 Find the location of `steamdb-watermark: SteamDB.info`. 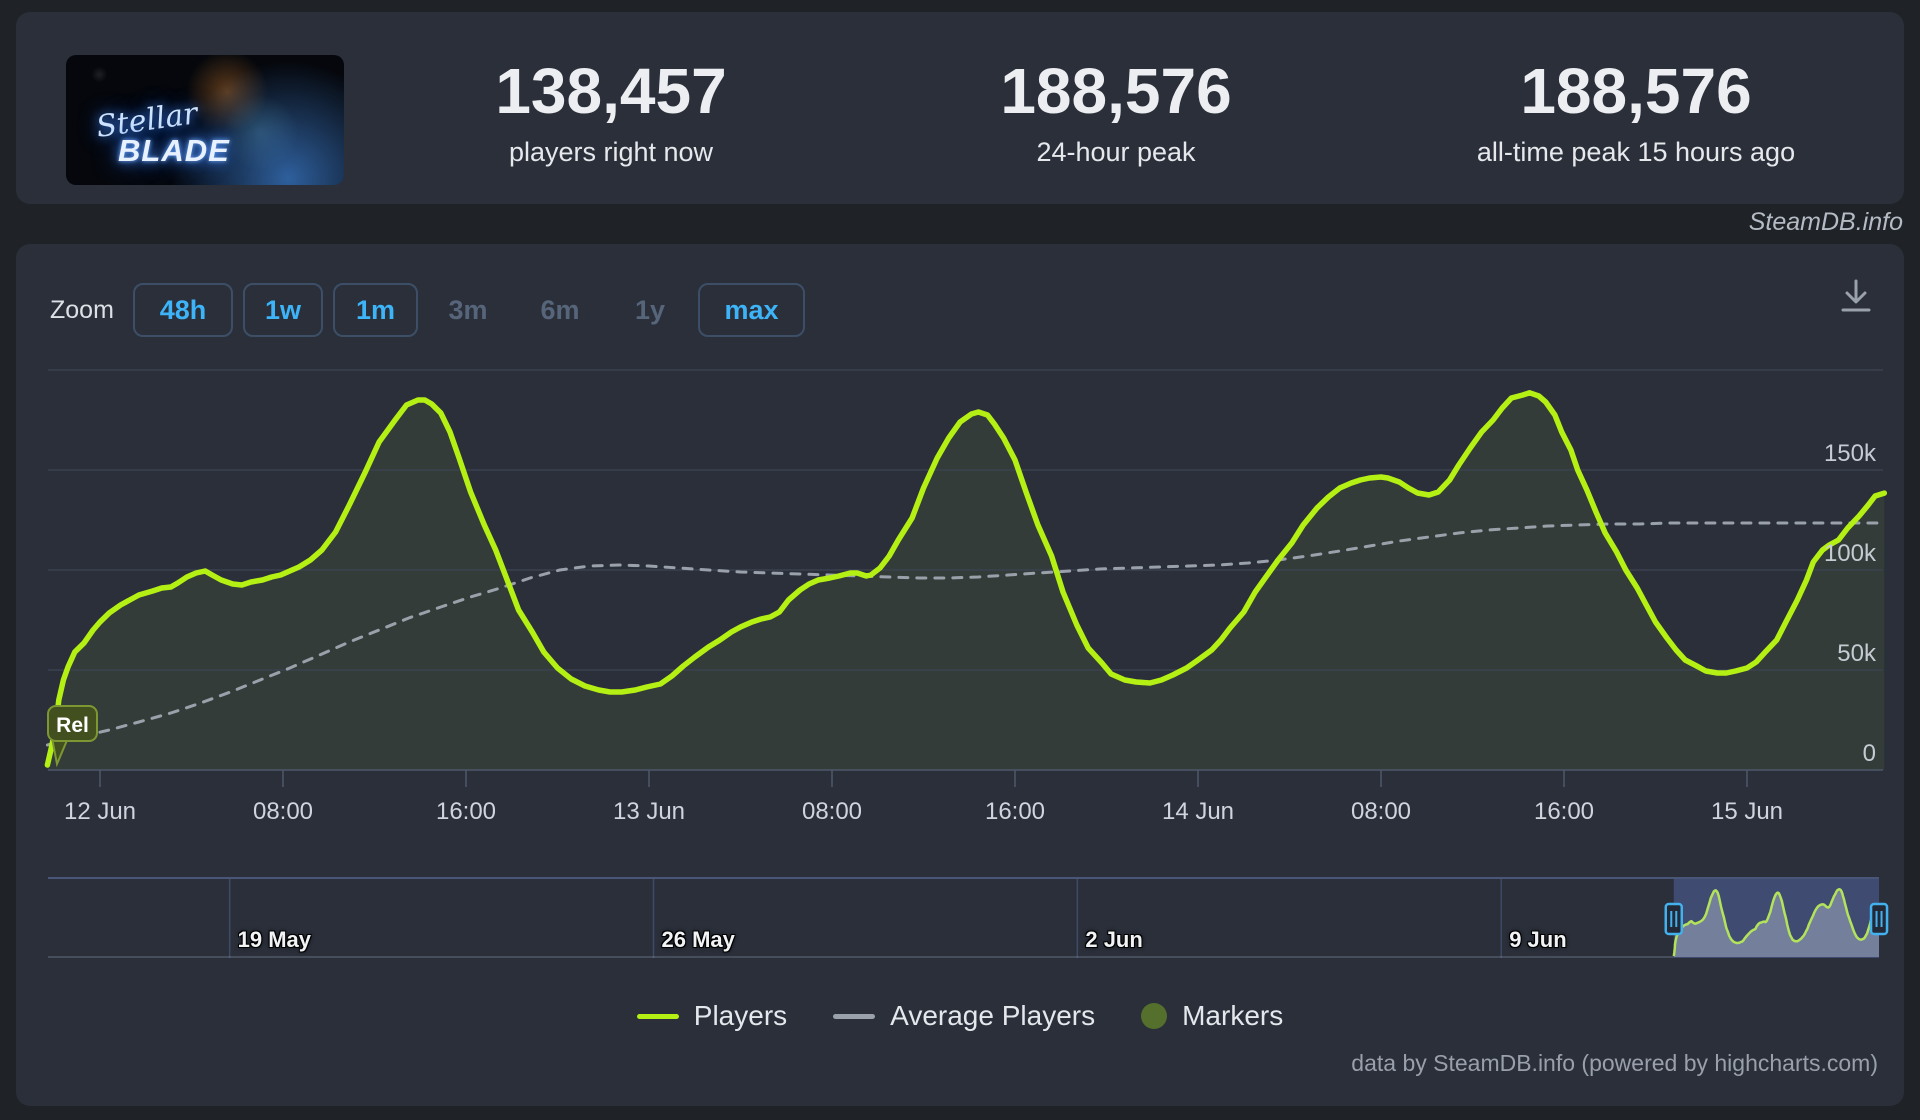

steamdb-watermark: SteamDB.info is located at coordinates (1825, 222).